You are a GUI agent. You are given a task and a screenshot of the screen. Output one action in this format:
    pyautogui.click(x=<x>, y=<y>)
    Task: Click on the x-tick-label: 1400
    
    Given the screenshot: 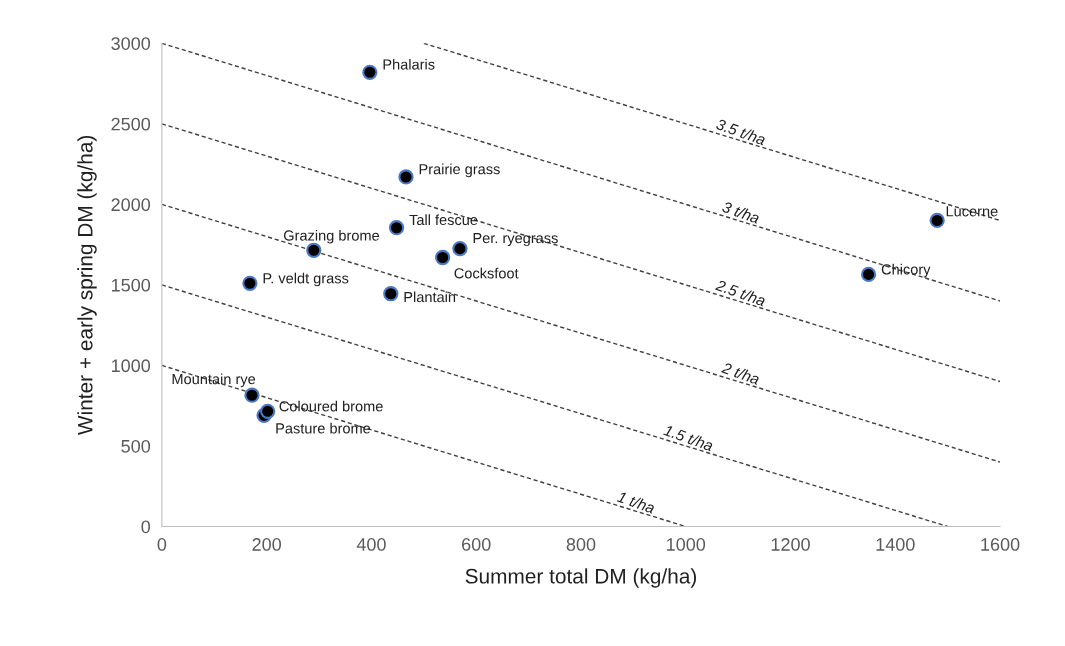 What is the action you would take?
    pyautogui.click(x=895, y=544)
    